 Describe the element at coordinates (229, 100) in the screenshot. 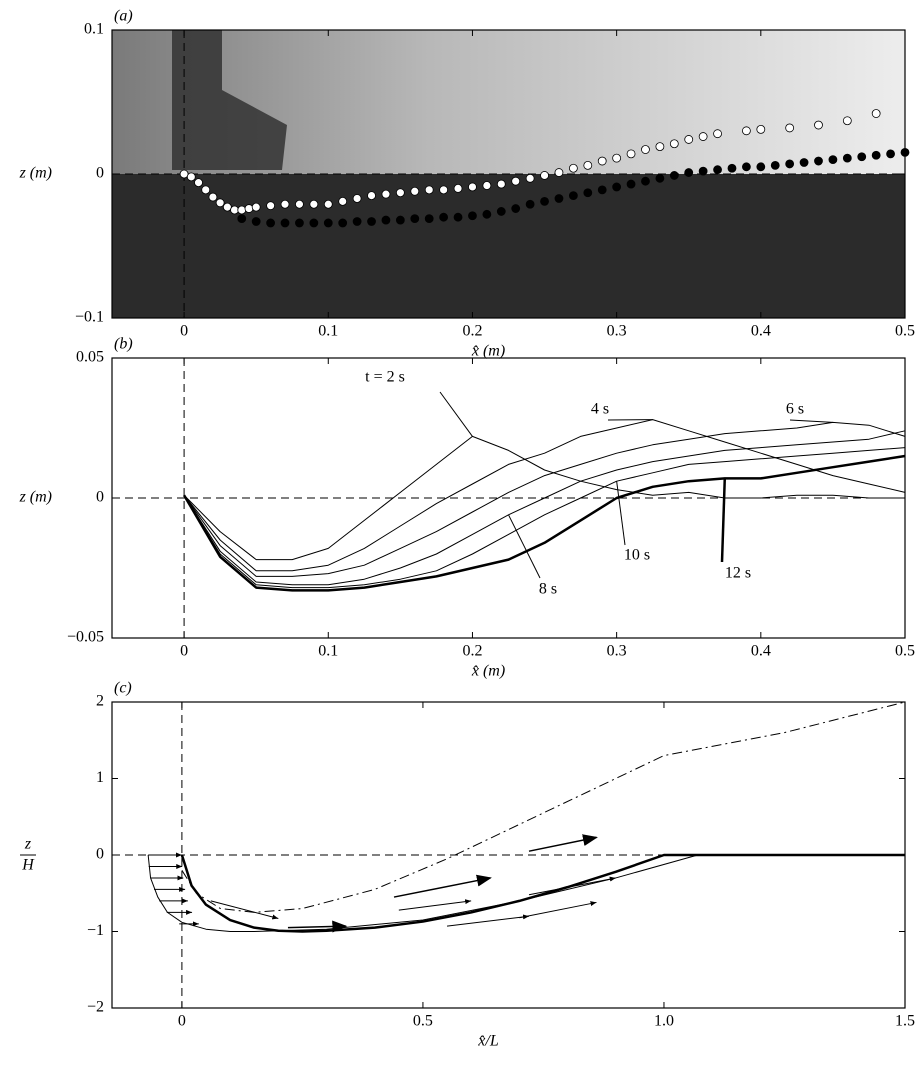

I see `photo-probe` at that location.